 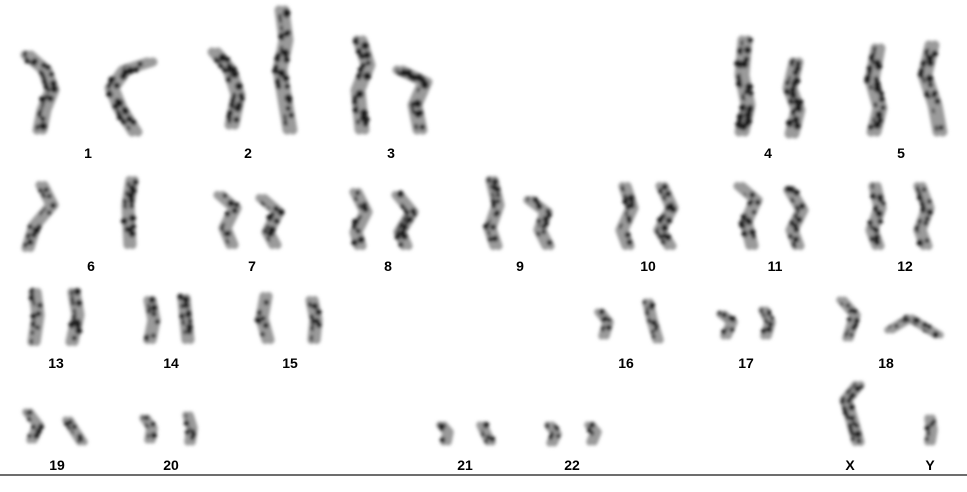 I want to click on chr22-right-b, so click(x=595, y=433).